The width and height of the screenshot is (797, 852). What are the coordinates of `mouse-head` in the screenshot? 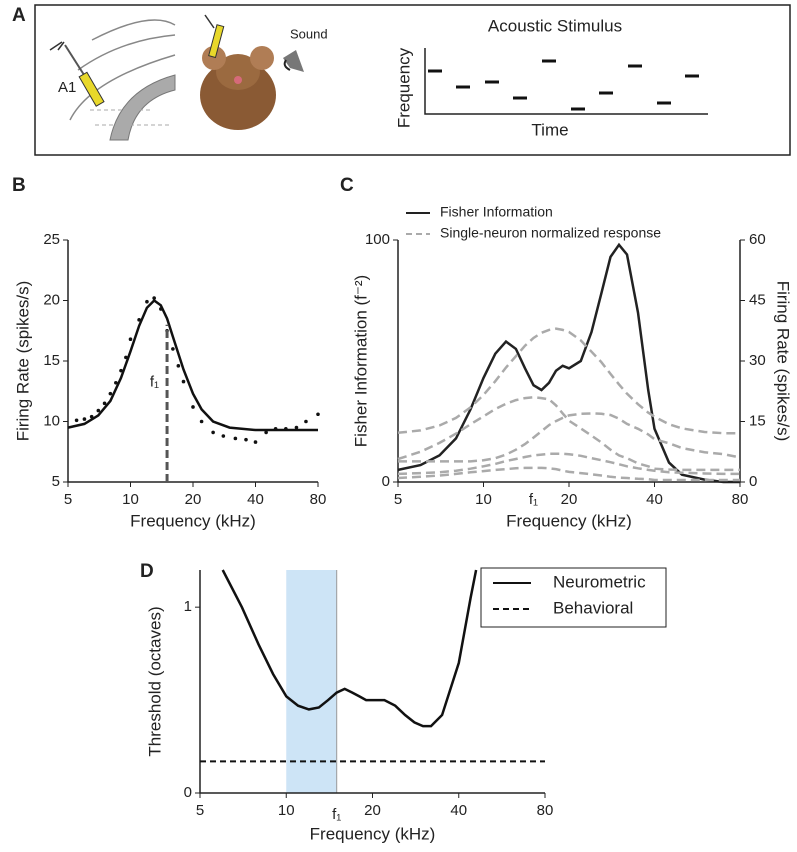 It's located at (238, 72).